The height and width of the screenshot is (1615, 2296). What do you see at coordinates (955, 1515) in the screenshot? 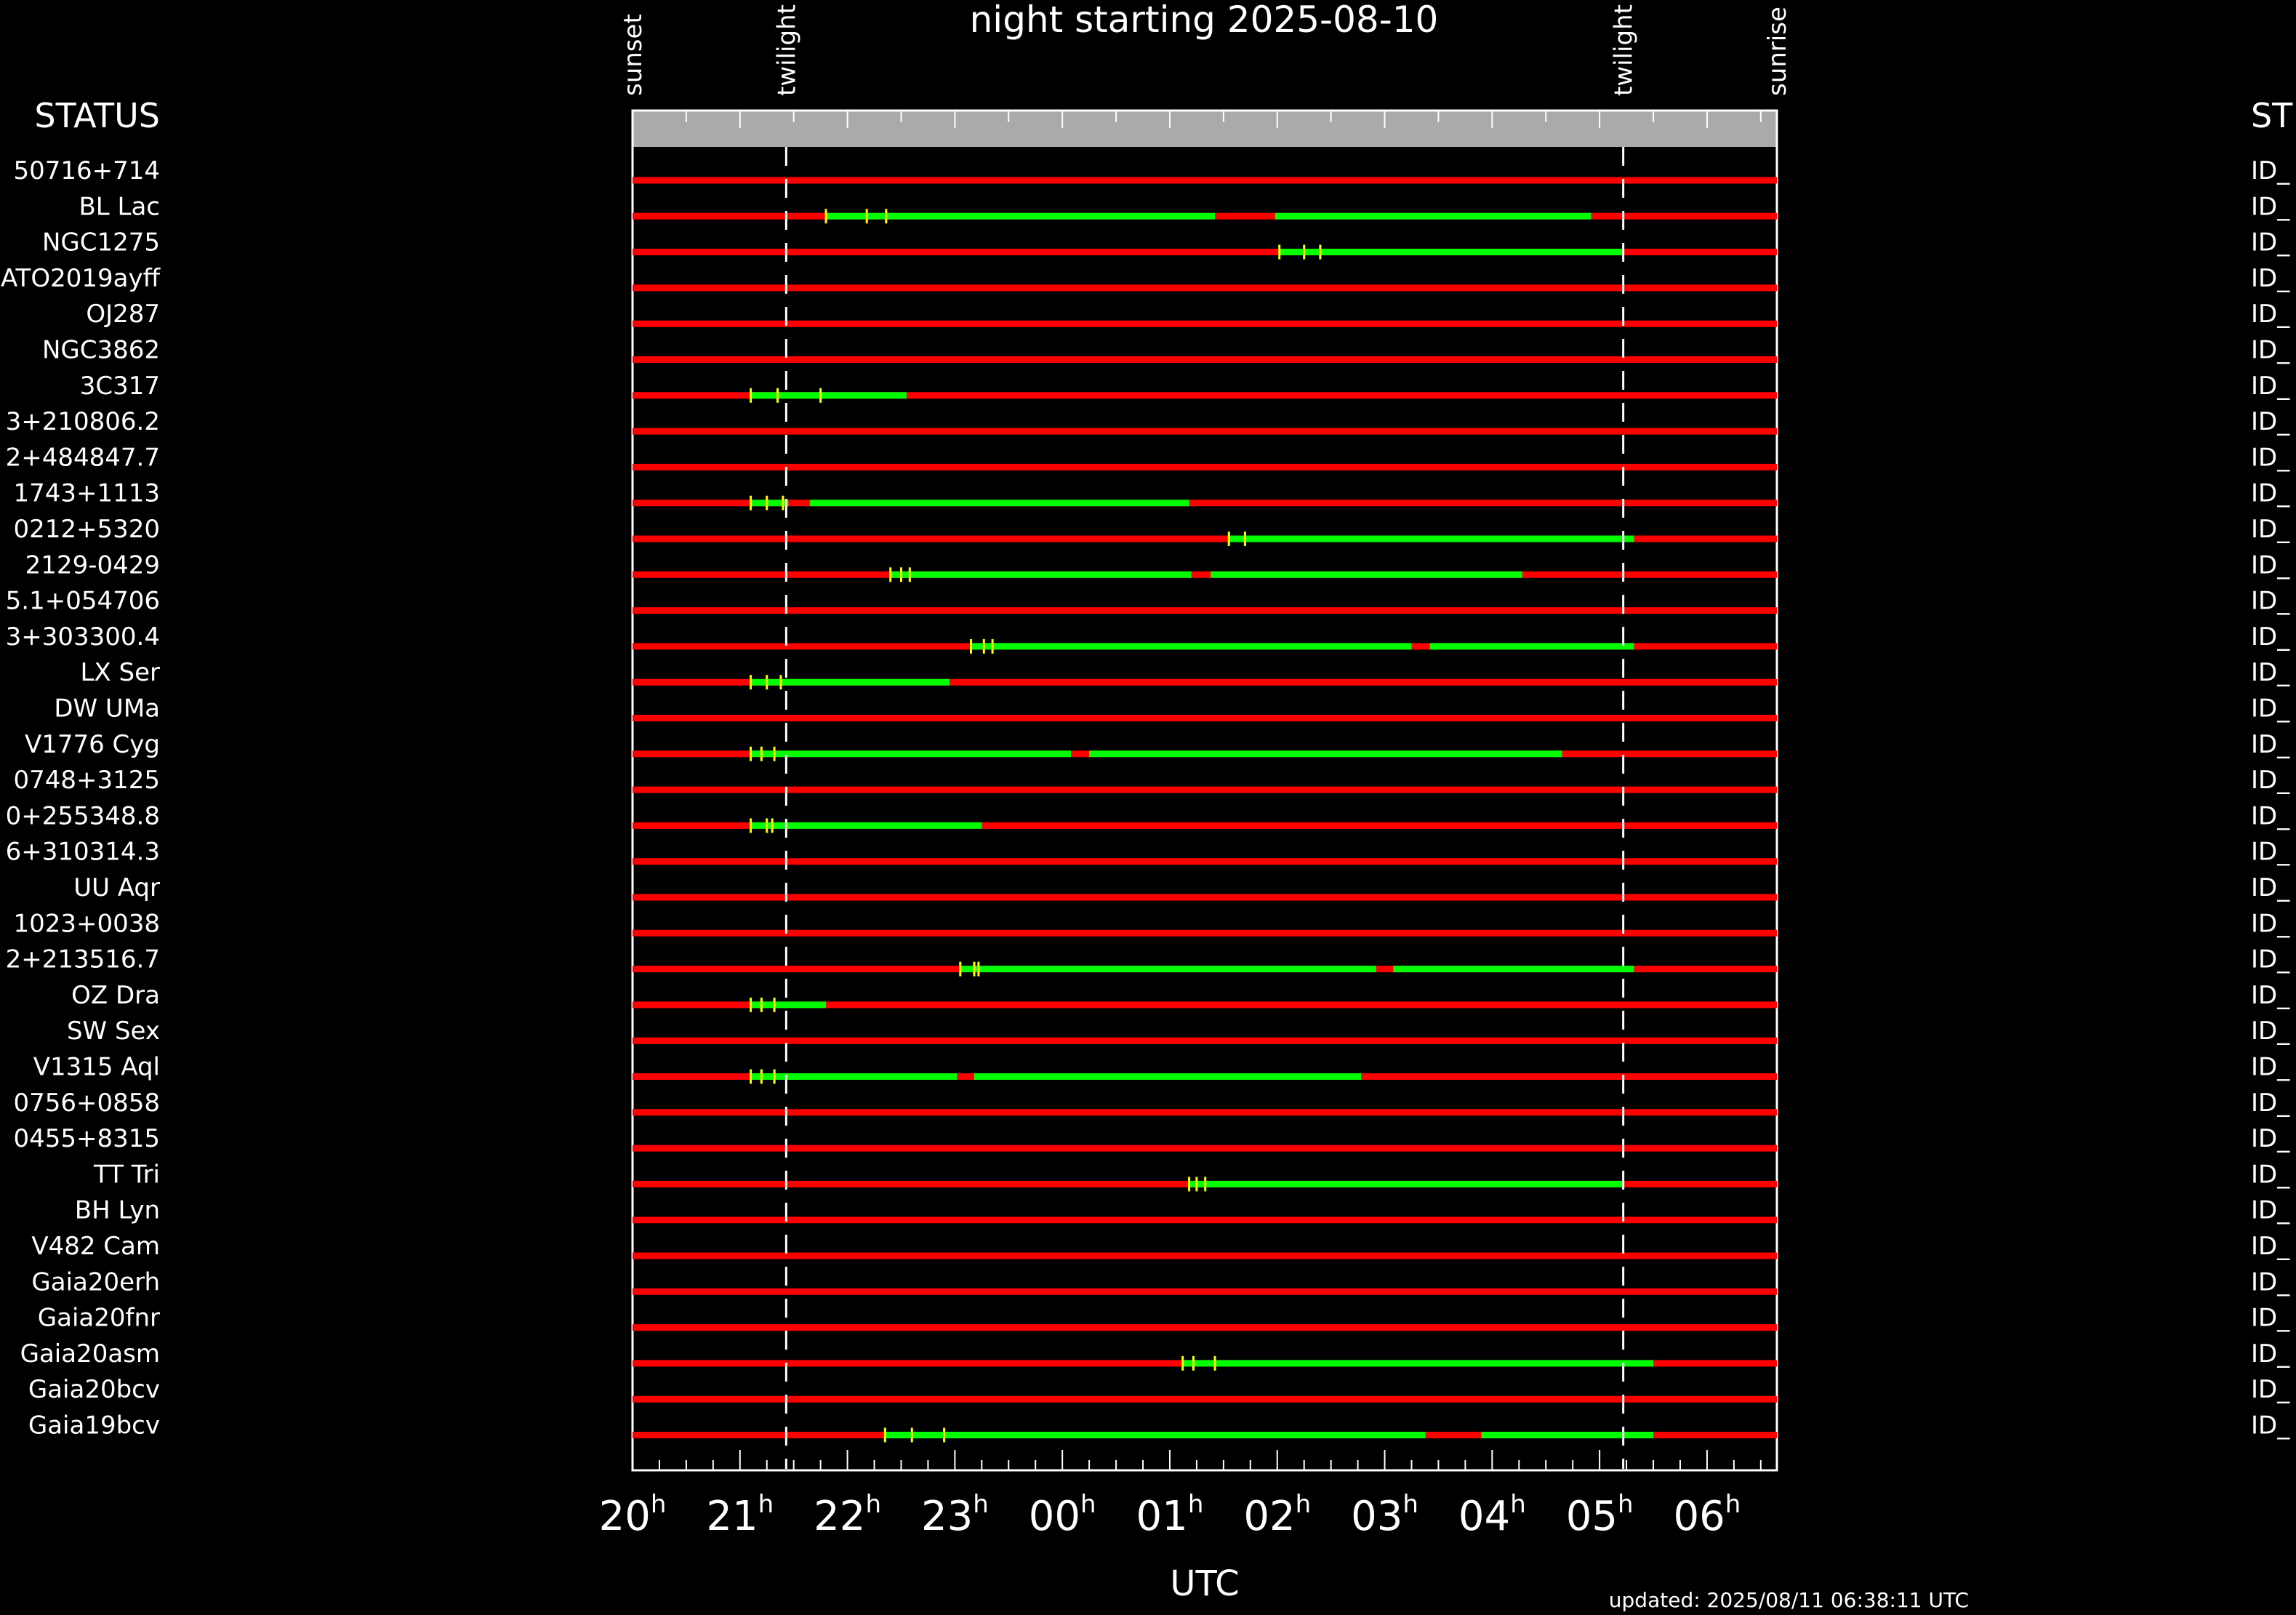
I see `x-tick-label: 23h` at bounding box center [955, 1515].